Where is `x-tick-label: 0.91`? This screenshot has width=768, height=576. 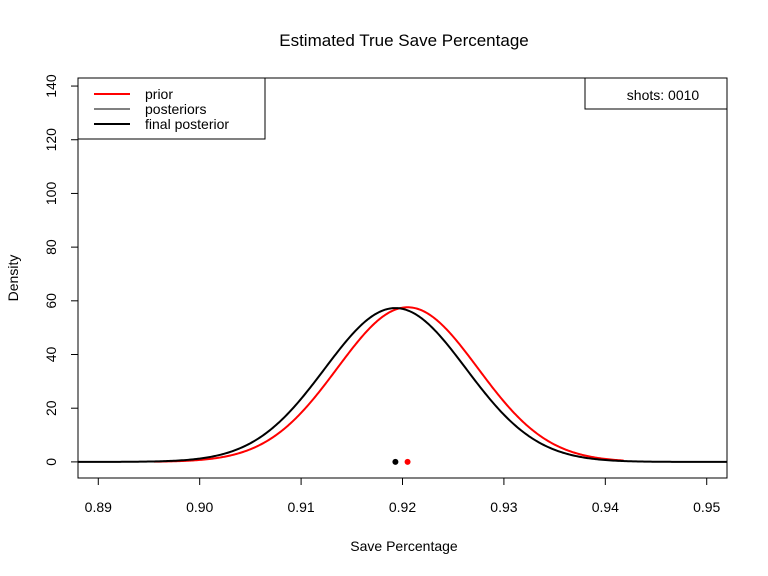 x-tick-label: 0.91 is located at coordinates (300, 507).